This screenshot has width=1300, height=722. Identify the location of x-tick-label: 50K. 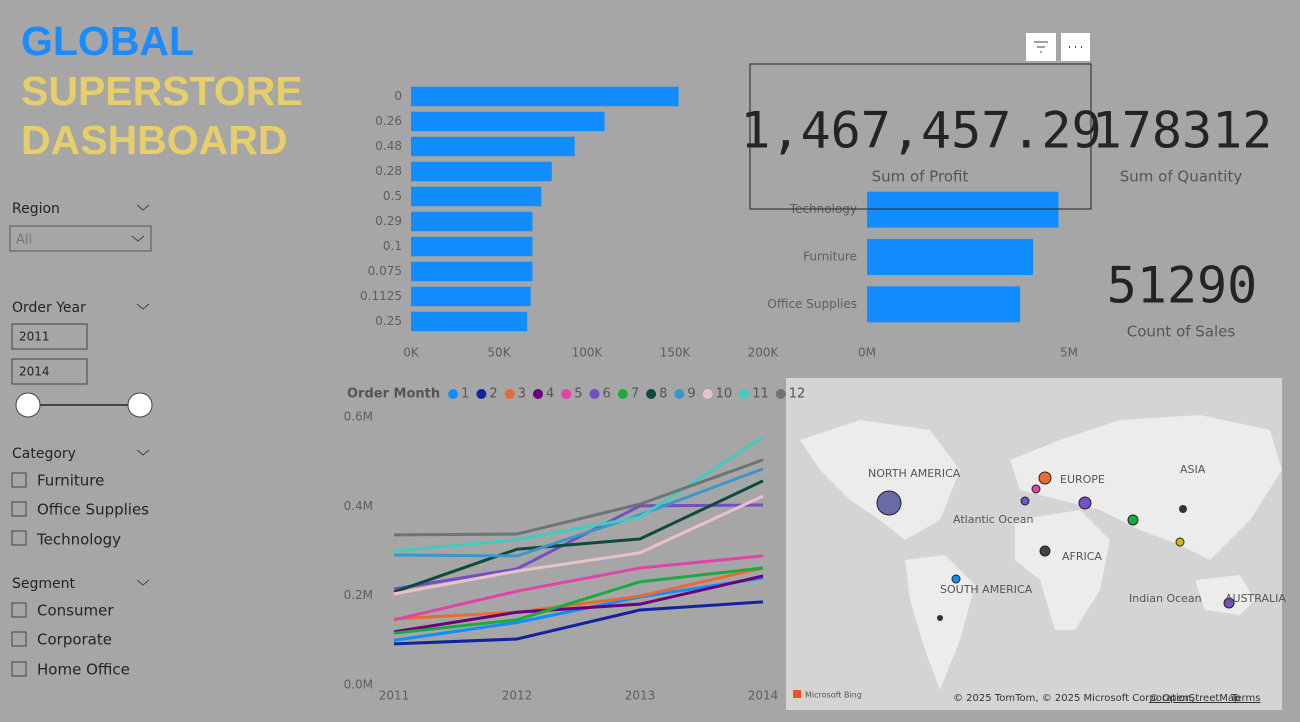
(499, 353).